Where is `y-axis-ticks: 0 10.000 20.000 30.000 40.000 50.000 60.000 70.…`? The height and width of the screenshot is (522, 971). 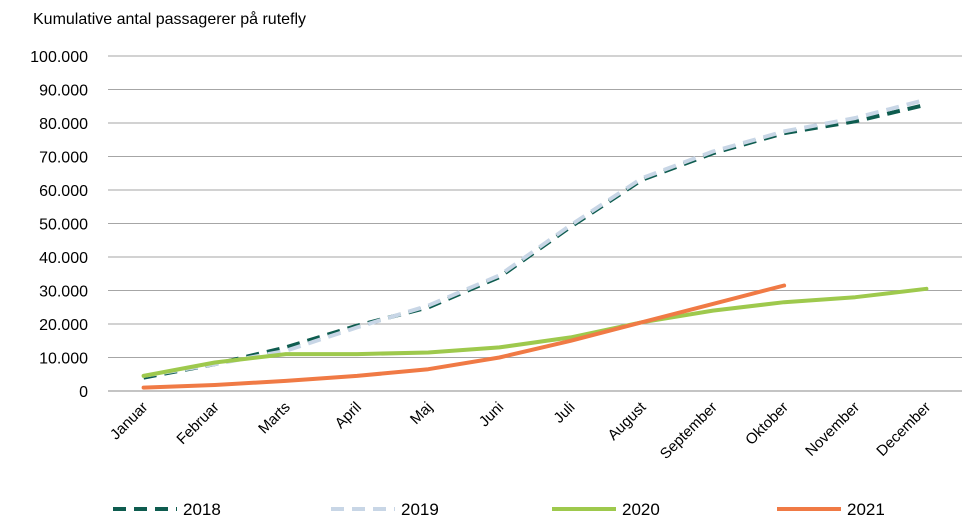
y-axis-ticks: 0 10.000 20.000 30.000 40.000 50.000 60.000 70.… is located at coordinates (59, 225).